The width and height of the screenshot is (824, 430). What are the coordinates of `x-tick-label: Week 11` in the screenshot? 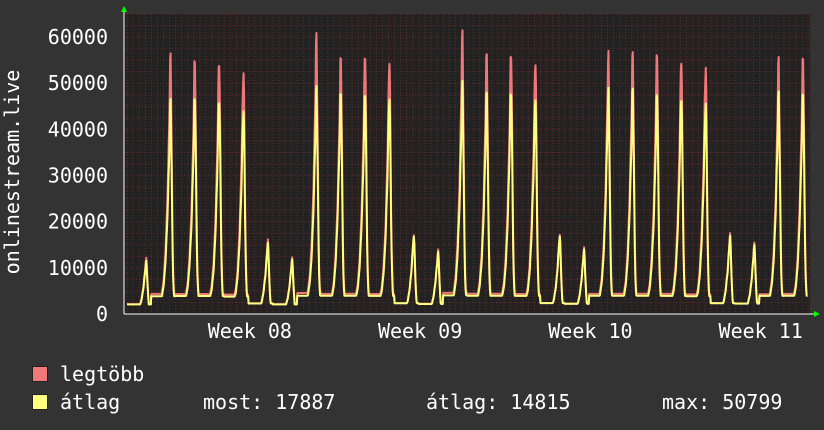 It's located at (761, 331).